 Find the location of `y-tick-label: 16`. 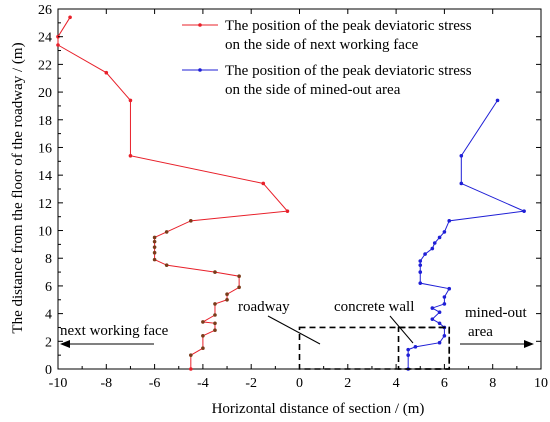

y-tick-label: 16 is located at coordinates (45, 148).